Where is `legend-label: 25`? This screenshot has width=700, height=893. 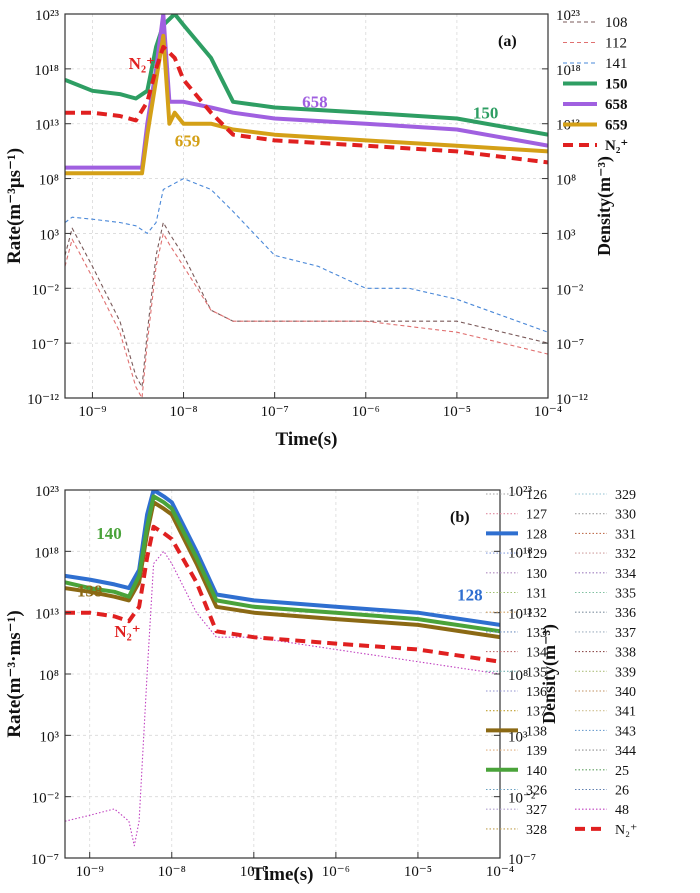 legend-label: 25 is located at coordinates (622, 771).